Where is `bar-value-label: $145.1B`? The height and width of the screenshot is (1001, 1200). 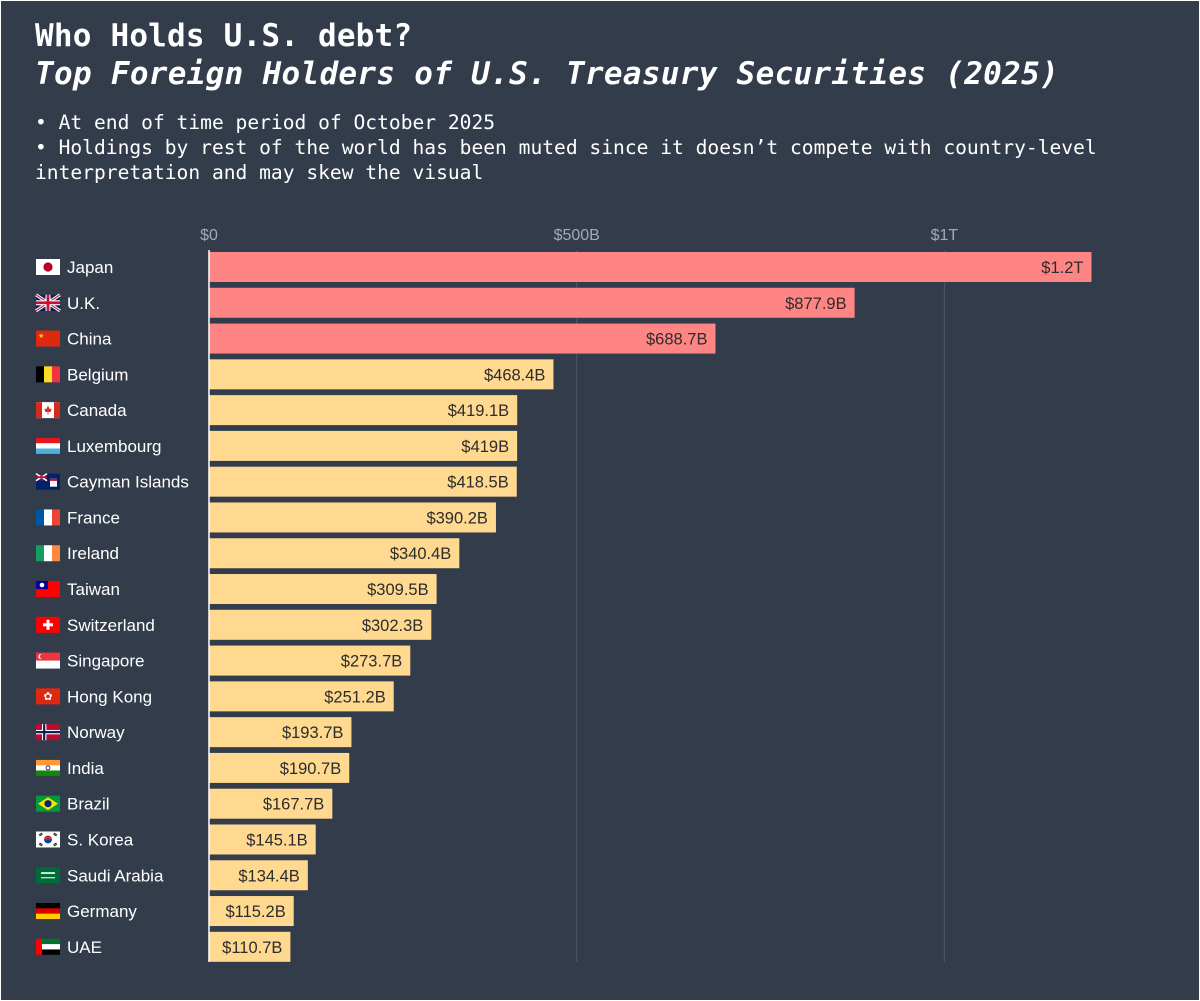 bar-value-label: $145.1B is located at coordinates (276, 840).